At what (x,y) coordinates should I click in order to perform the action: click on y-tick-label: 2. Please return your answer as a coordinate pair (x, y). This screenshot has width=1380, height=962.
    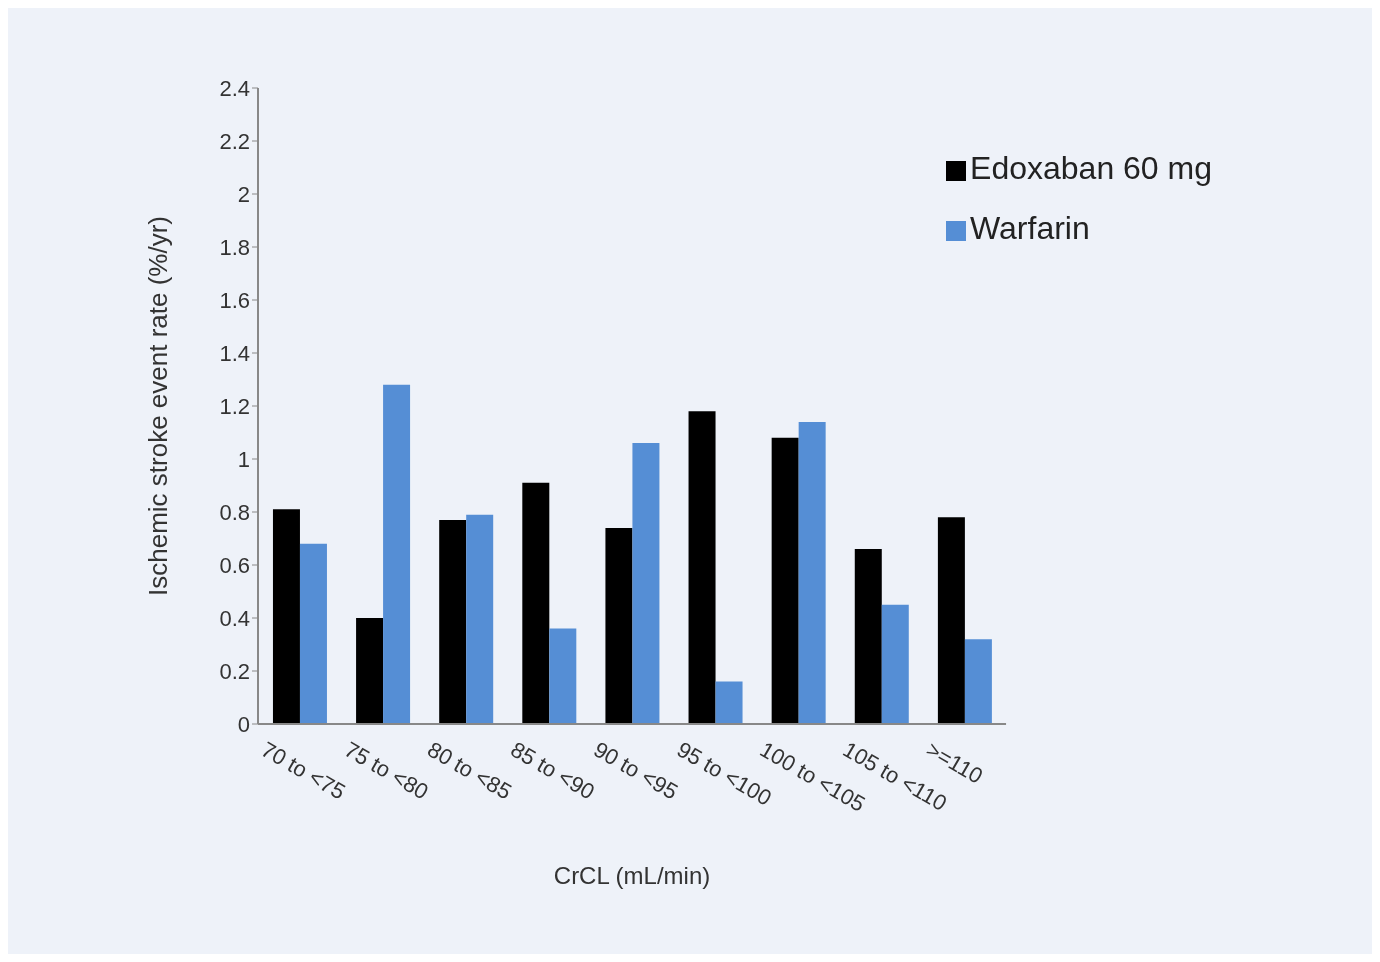
    Looking at the image, I should click on (243, 194).